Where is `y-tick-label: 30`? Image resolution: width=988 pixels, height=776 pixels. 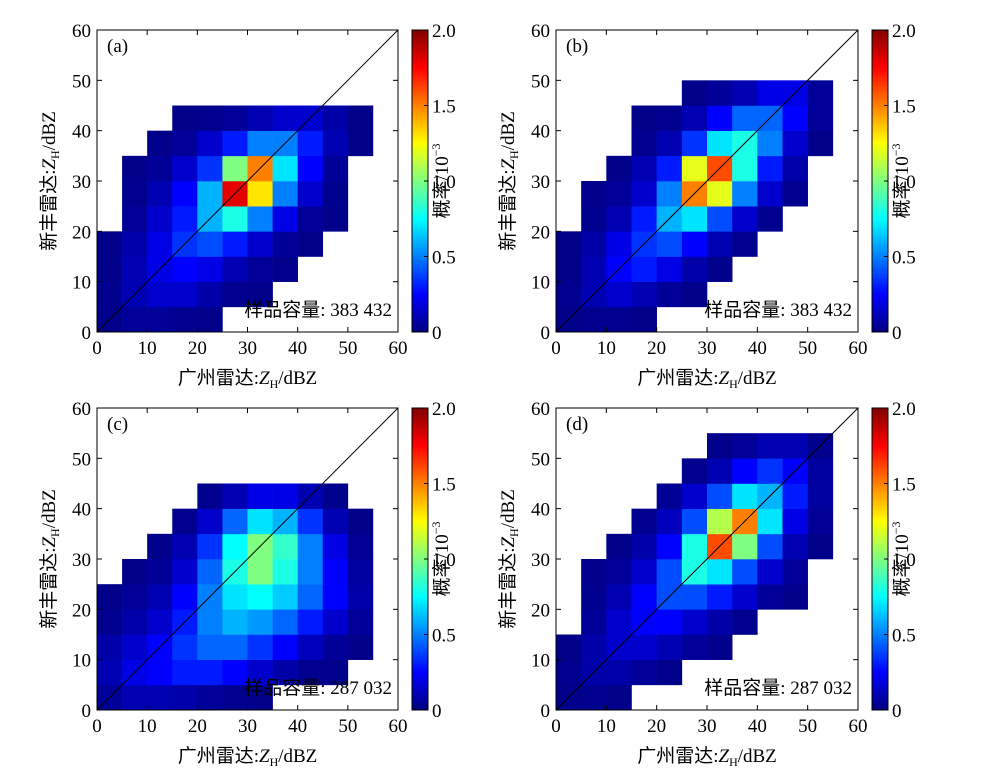
y-tick-label: 30 is located at coordinates (81, 182).